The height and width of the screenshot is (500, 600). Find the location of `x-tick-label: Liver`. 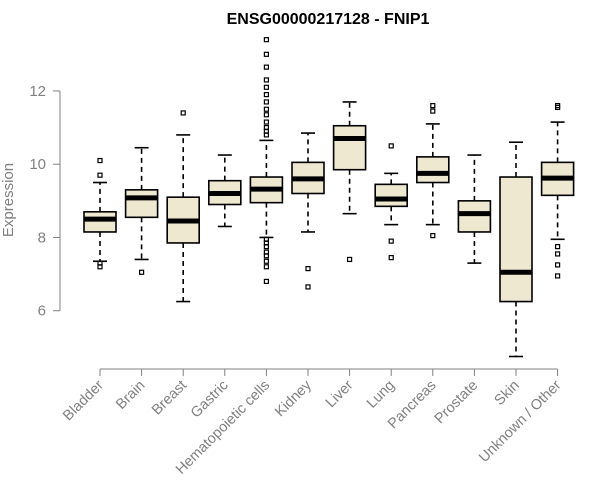

x-tick-label: Liver is located at coordinates (340, 394).